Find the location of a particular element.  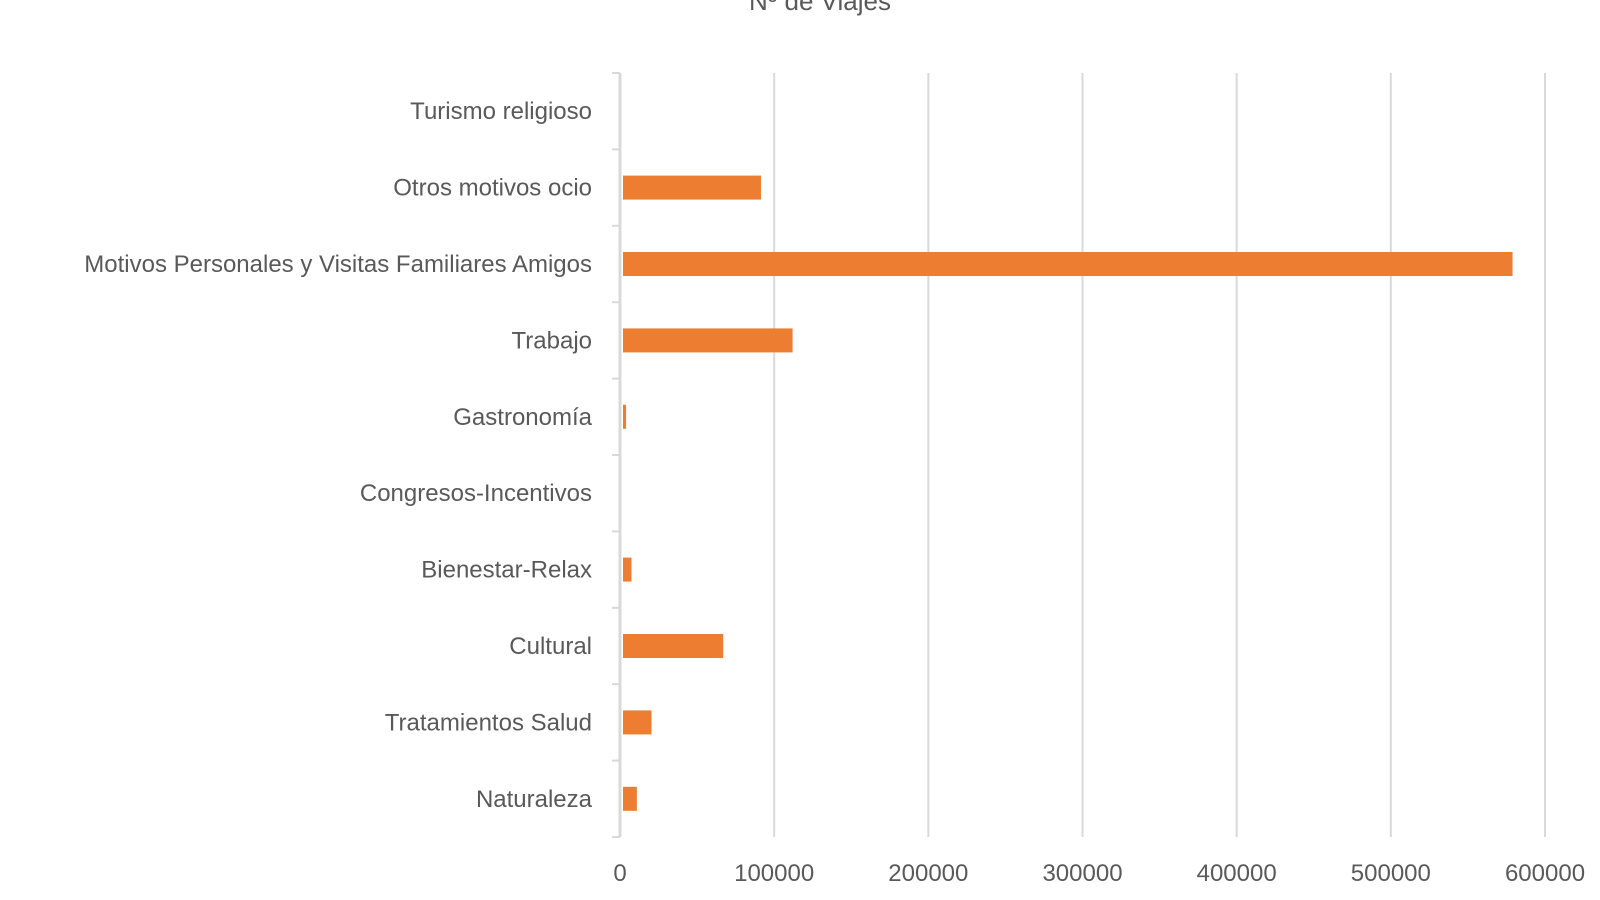

x-tick-label: 600000 is located at coordinates (1545, 873).